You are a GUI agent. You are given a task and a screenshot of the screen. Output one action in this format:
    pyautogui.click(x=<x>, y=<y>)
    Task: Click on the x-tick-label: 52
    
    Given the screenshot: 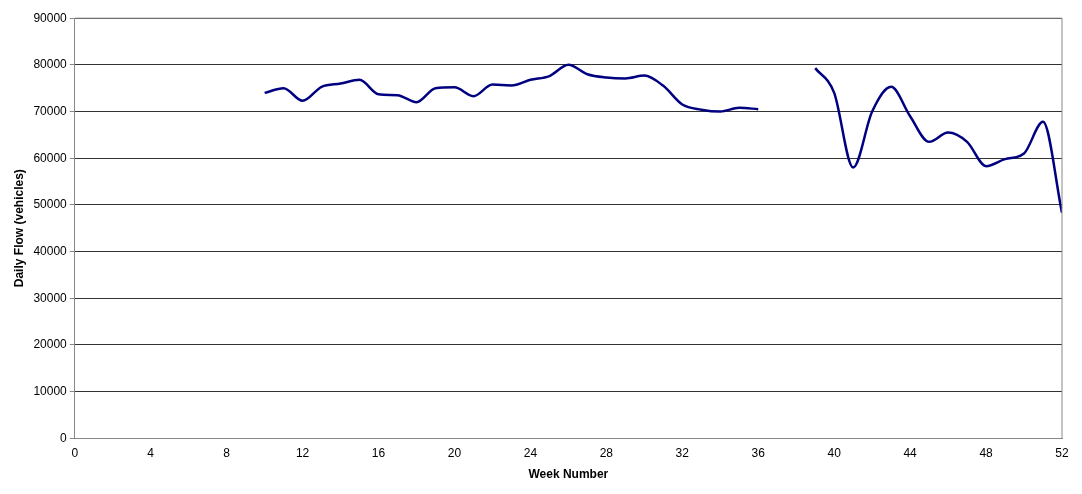 What is the action you would take?
    pyautogui.click(x=1062, y=452)
    